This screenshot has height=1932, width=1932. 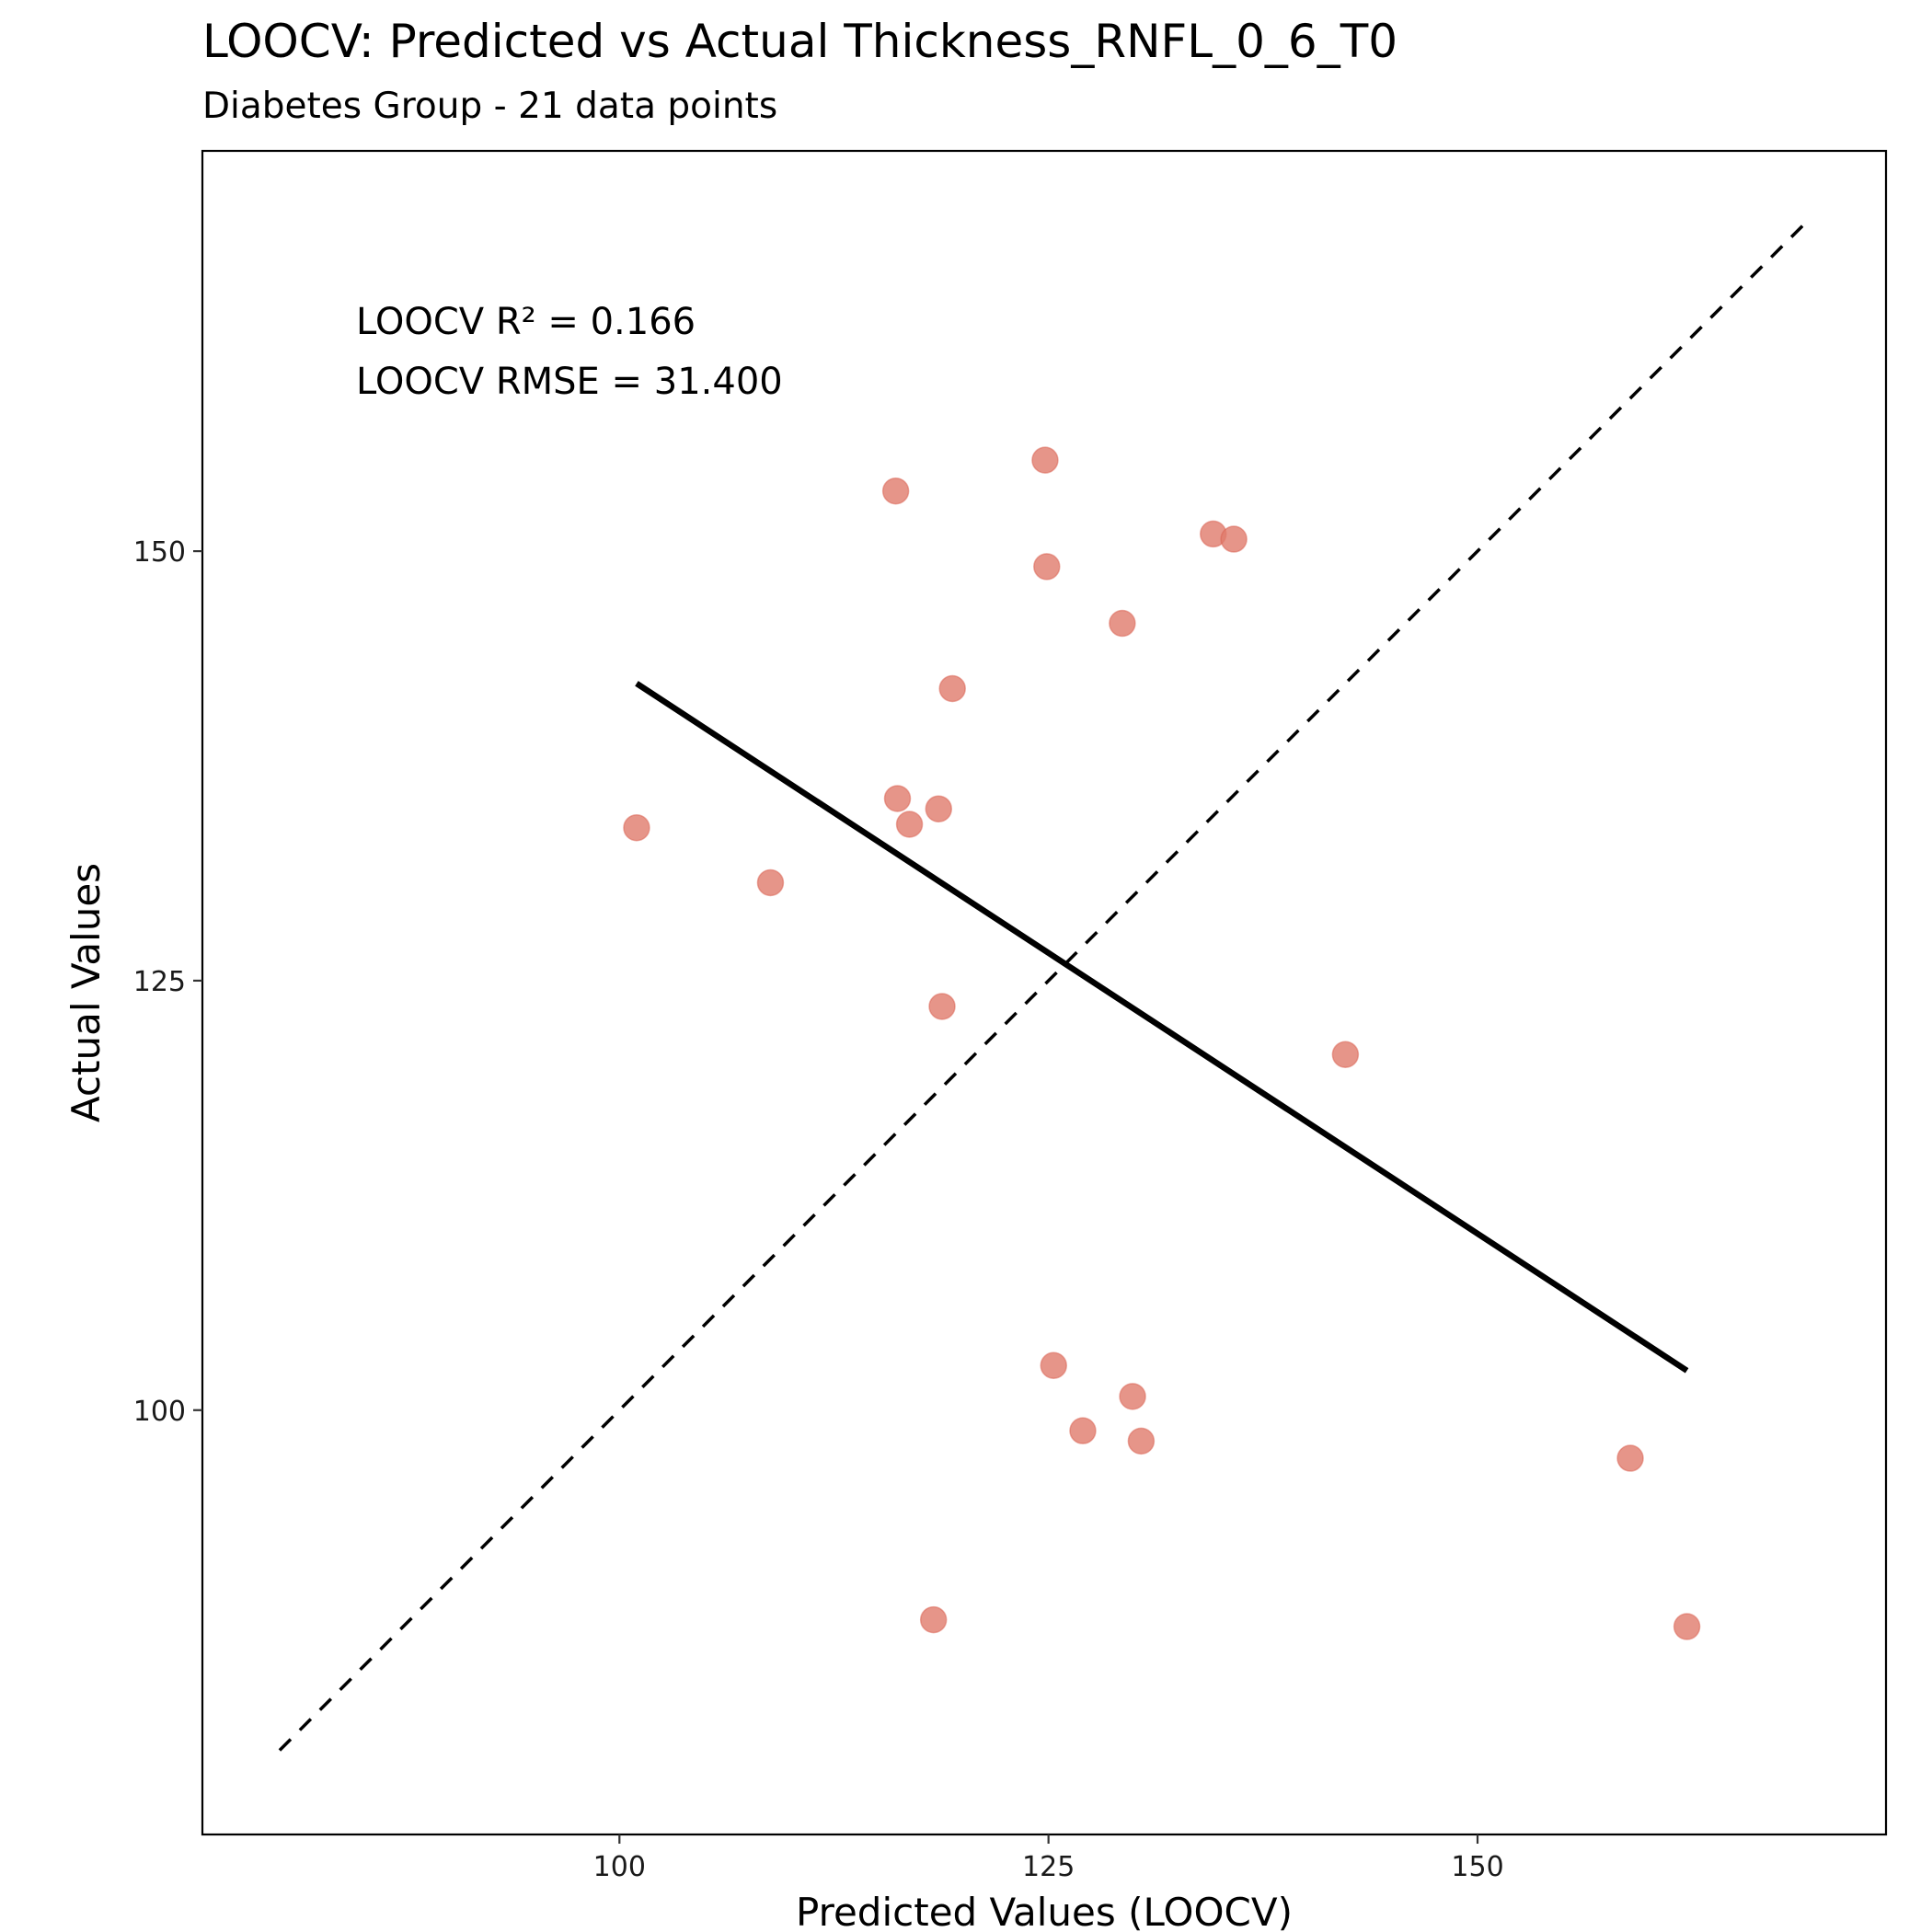 What do you see at coordinates (86, 993) in the screenshot?
I see `y-axis-label: Actual Values` at bounding box center [86, 993].